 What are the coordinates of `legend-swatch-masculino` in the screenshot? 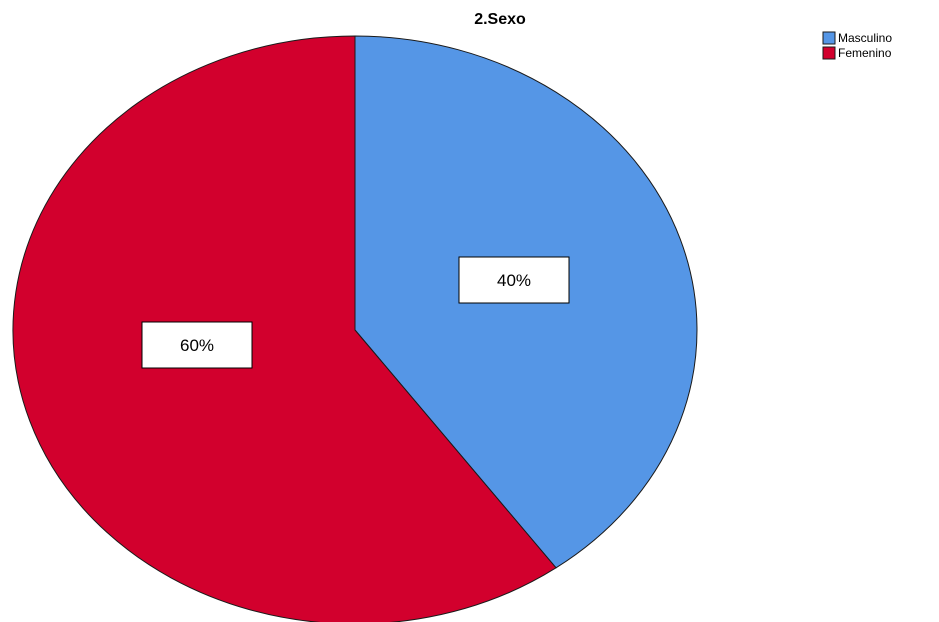 It's located at (829, 38).